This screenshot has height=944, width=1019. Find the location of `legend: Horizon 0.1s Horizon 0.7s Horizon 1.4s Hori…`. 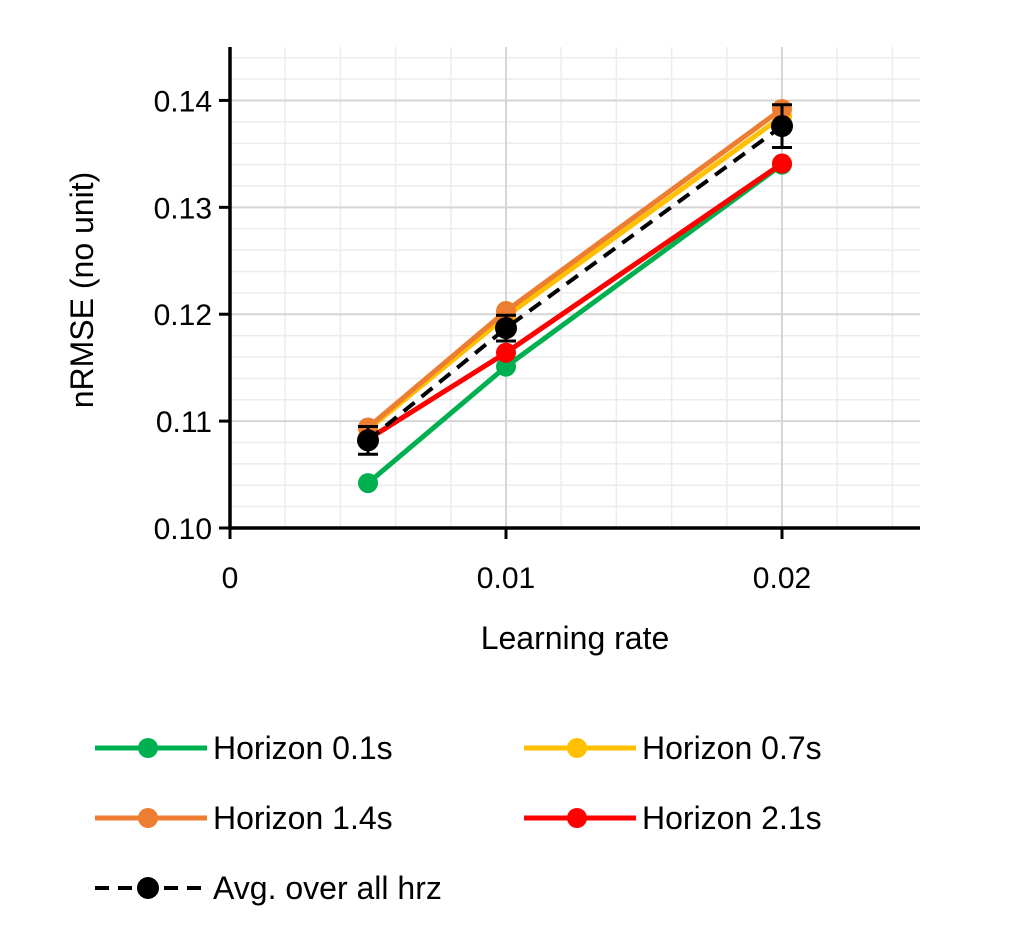

legend: Horizon 0.1s Horizon 0.7s Horizon 1.4s Hori… is located at coordinates (458, 818).